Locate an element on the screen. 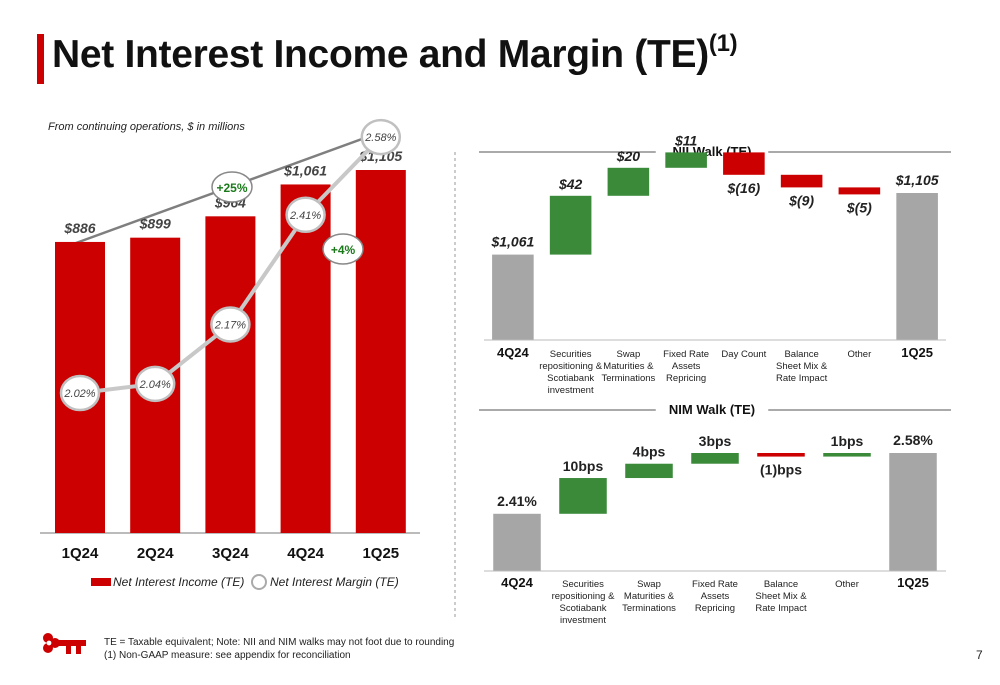 The width and height of the screenshot is (1000, 685). walk-value-label: $(9) is located at coordinates (801, 200).